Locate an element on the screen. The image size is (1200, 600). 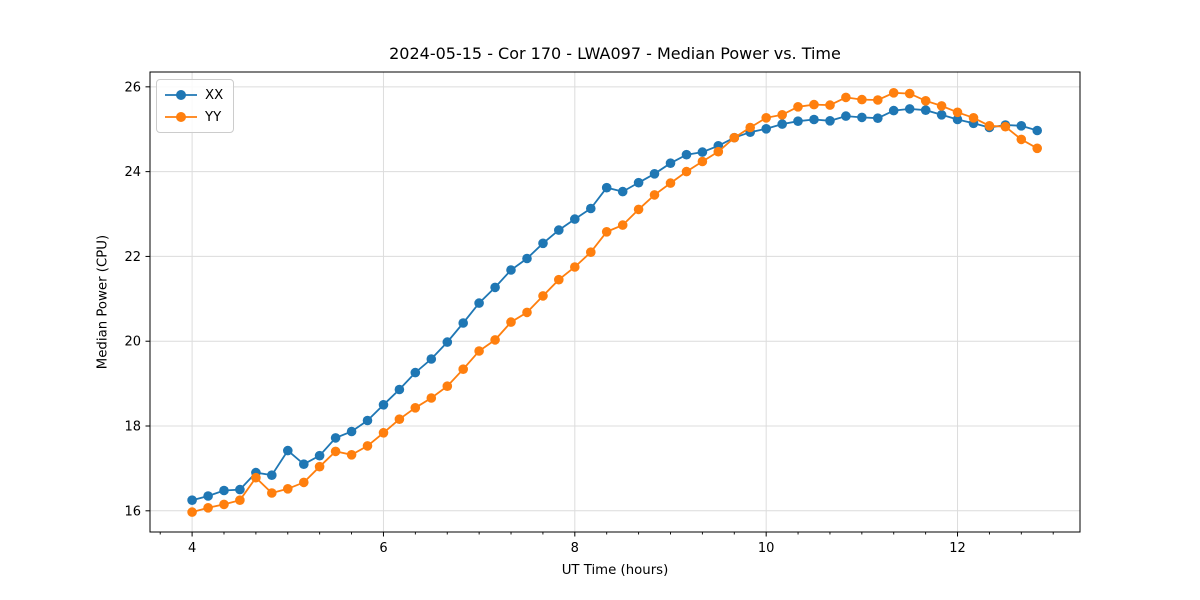
x-tick-label: 12 is located at coordinates (957, 548).